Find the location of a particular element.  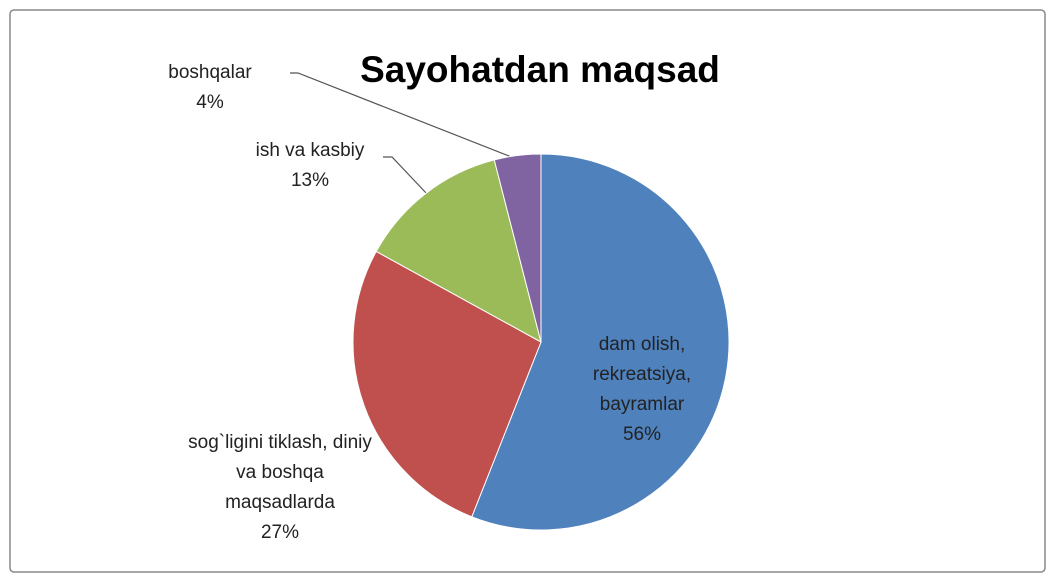

slice-label: ish va kasbiy 13% is located at coordinates (310, 166).